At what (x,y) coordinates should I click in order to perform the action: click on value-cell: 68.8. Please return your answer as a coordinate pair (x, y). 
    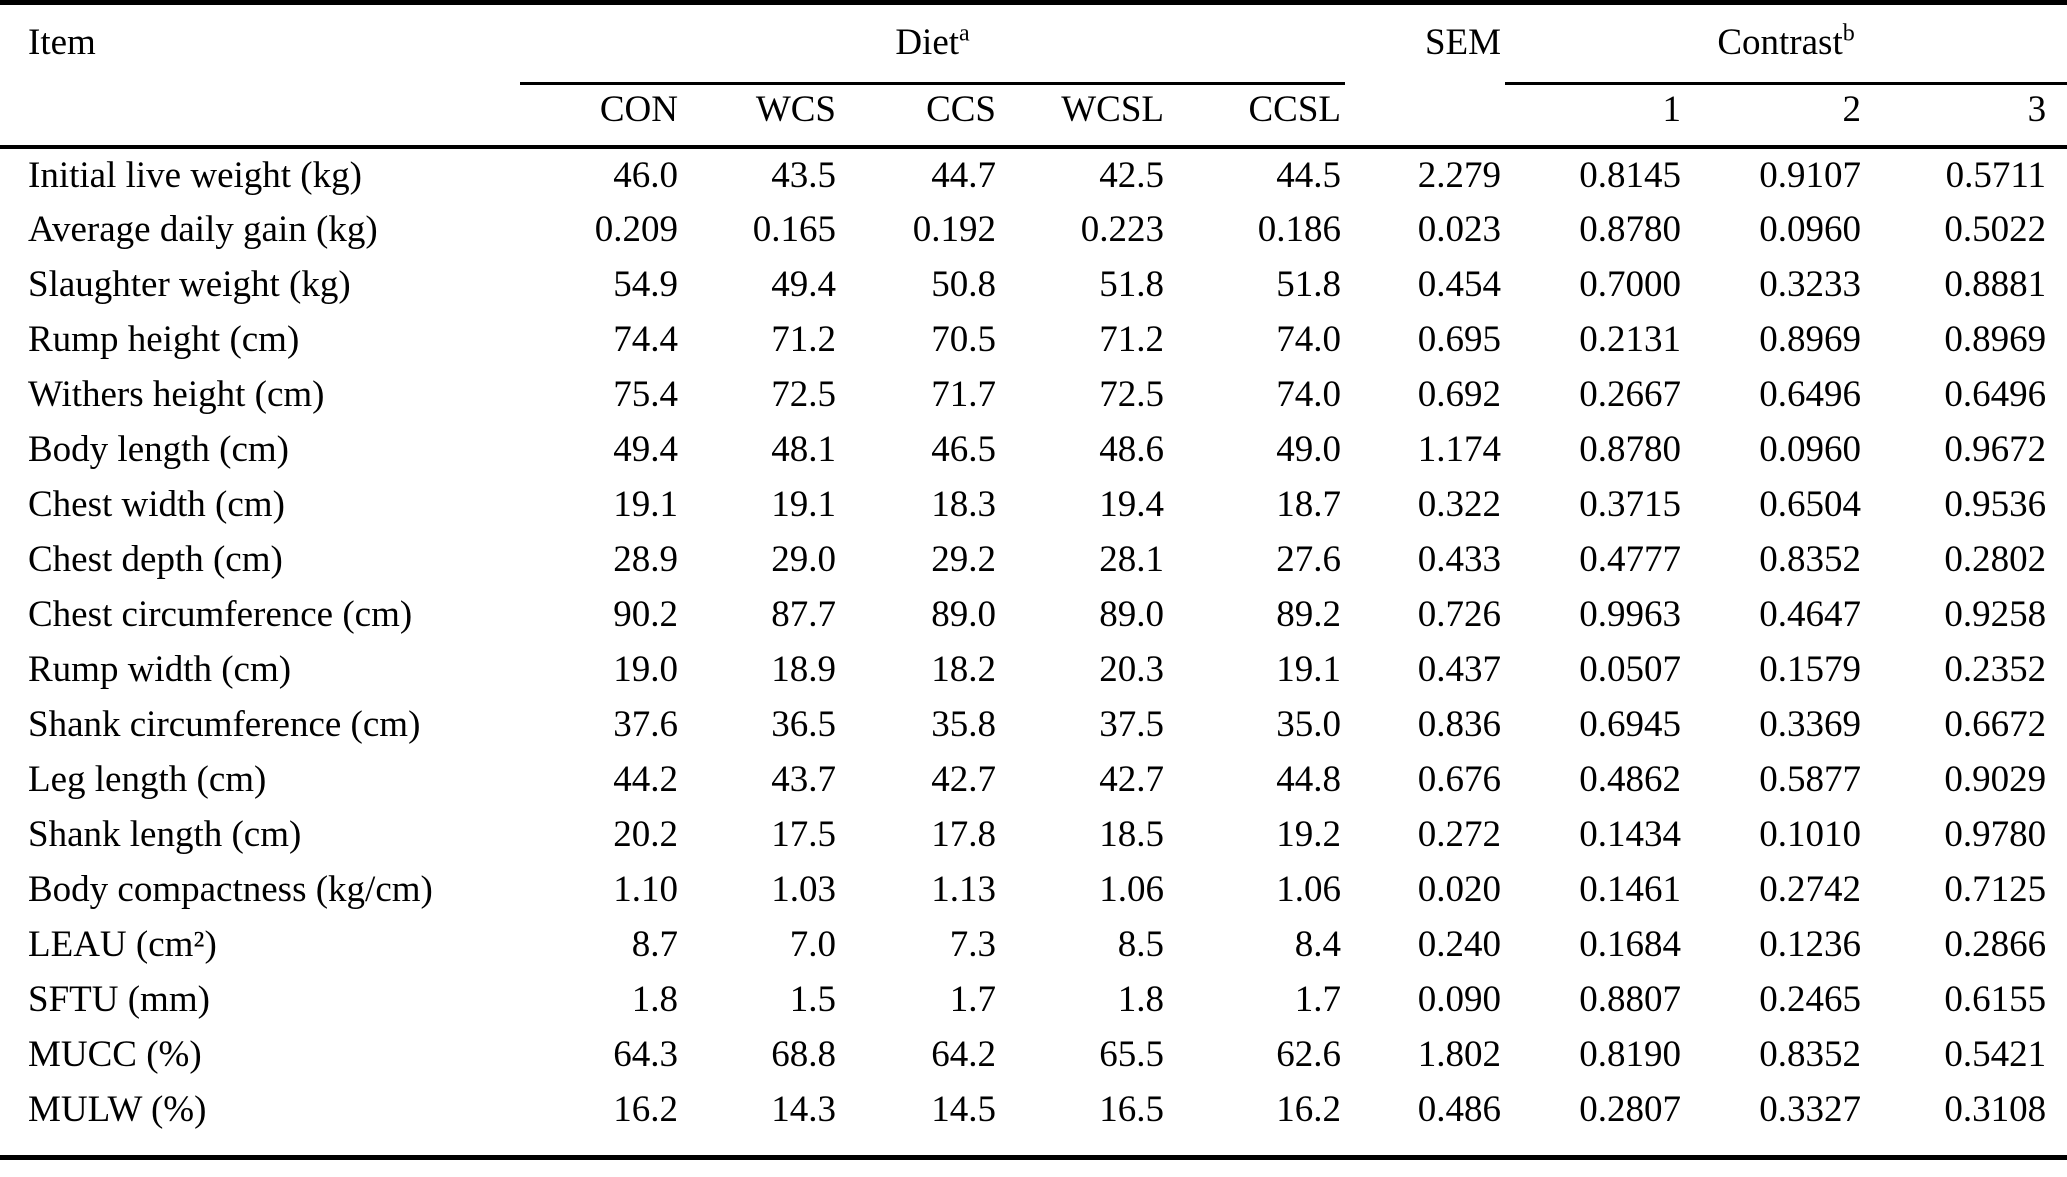
    Looking at the image, I should click on (803, 1054).